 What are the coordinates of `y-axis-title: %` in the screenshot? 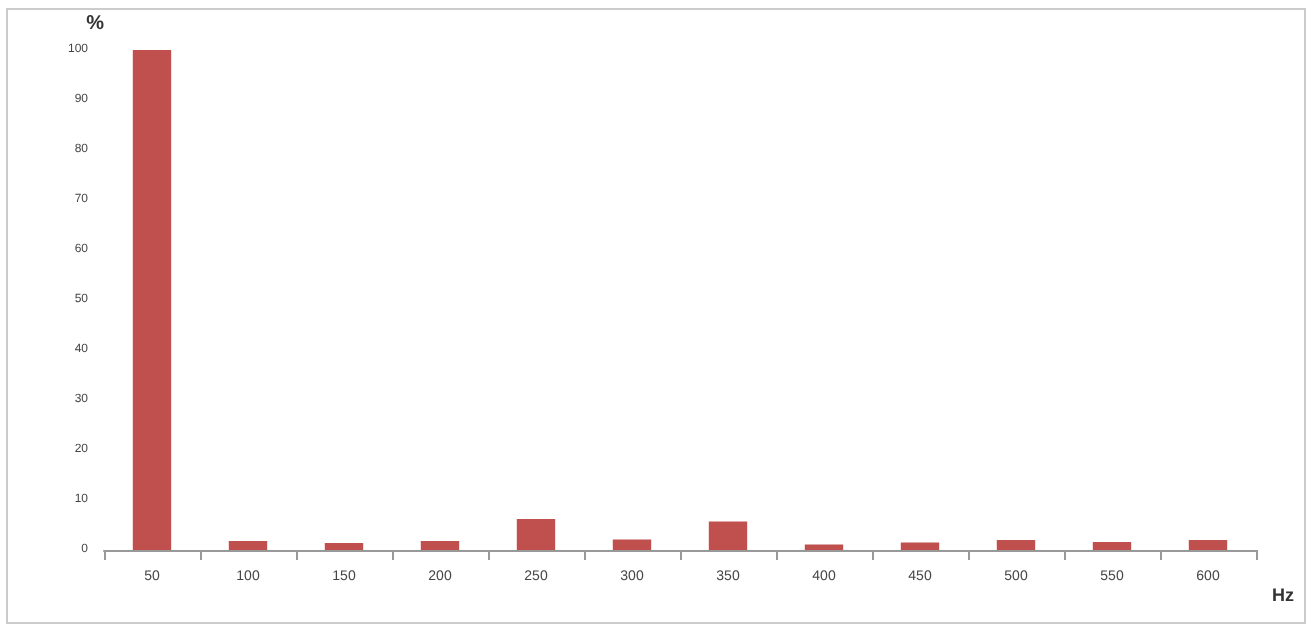 It's located at (95, 24).